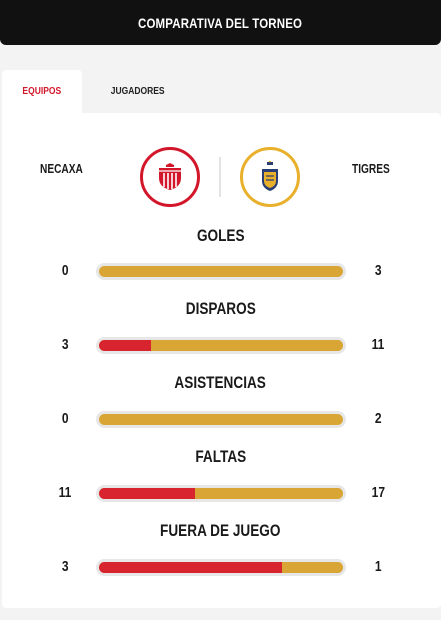 The image size is (441, 620). Describe the element at coordinates (65, 344) in the screenshot. I see `stat-home-value-disparos: 3` at that location.